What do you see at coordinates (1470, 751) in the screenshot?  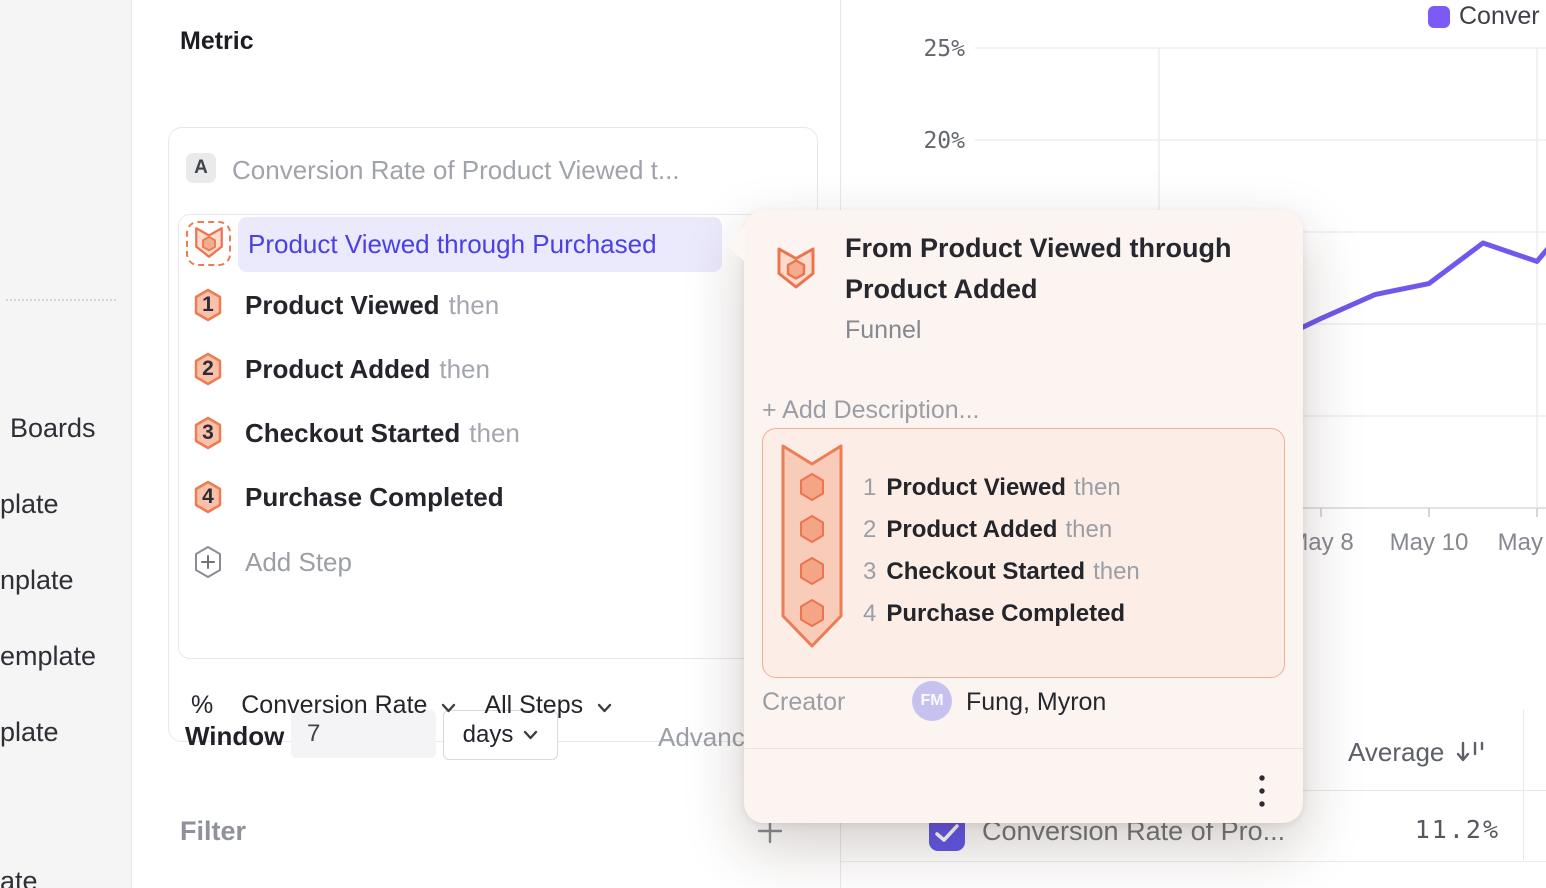 I see `sort-descending-icon` at bounding box center [1470, 751].